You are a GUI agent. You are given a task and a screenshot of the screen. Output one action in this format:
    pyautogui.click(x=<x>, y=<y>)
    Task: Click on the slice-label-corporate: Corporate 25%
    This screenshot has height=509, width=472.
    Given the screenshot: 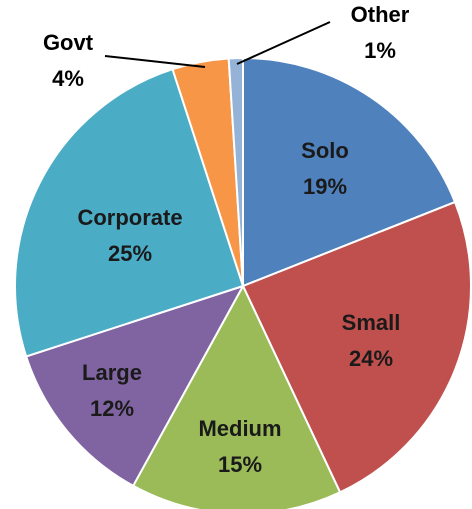 What is the action you would take?
    pyautogui.click(x=129, y=235)
    